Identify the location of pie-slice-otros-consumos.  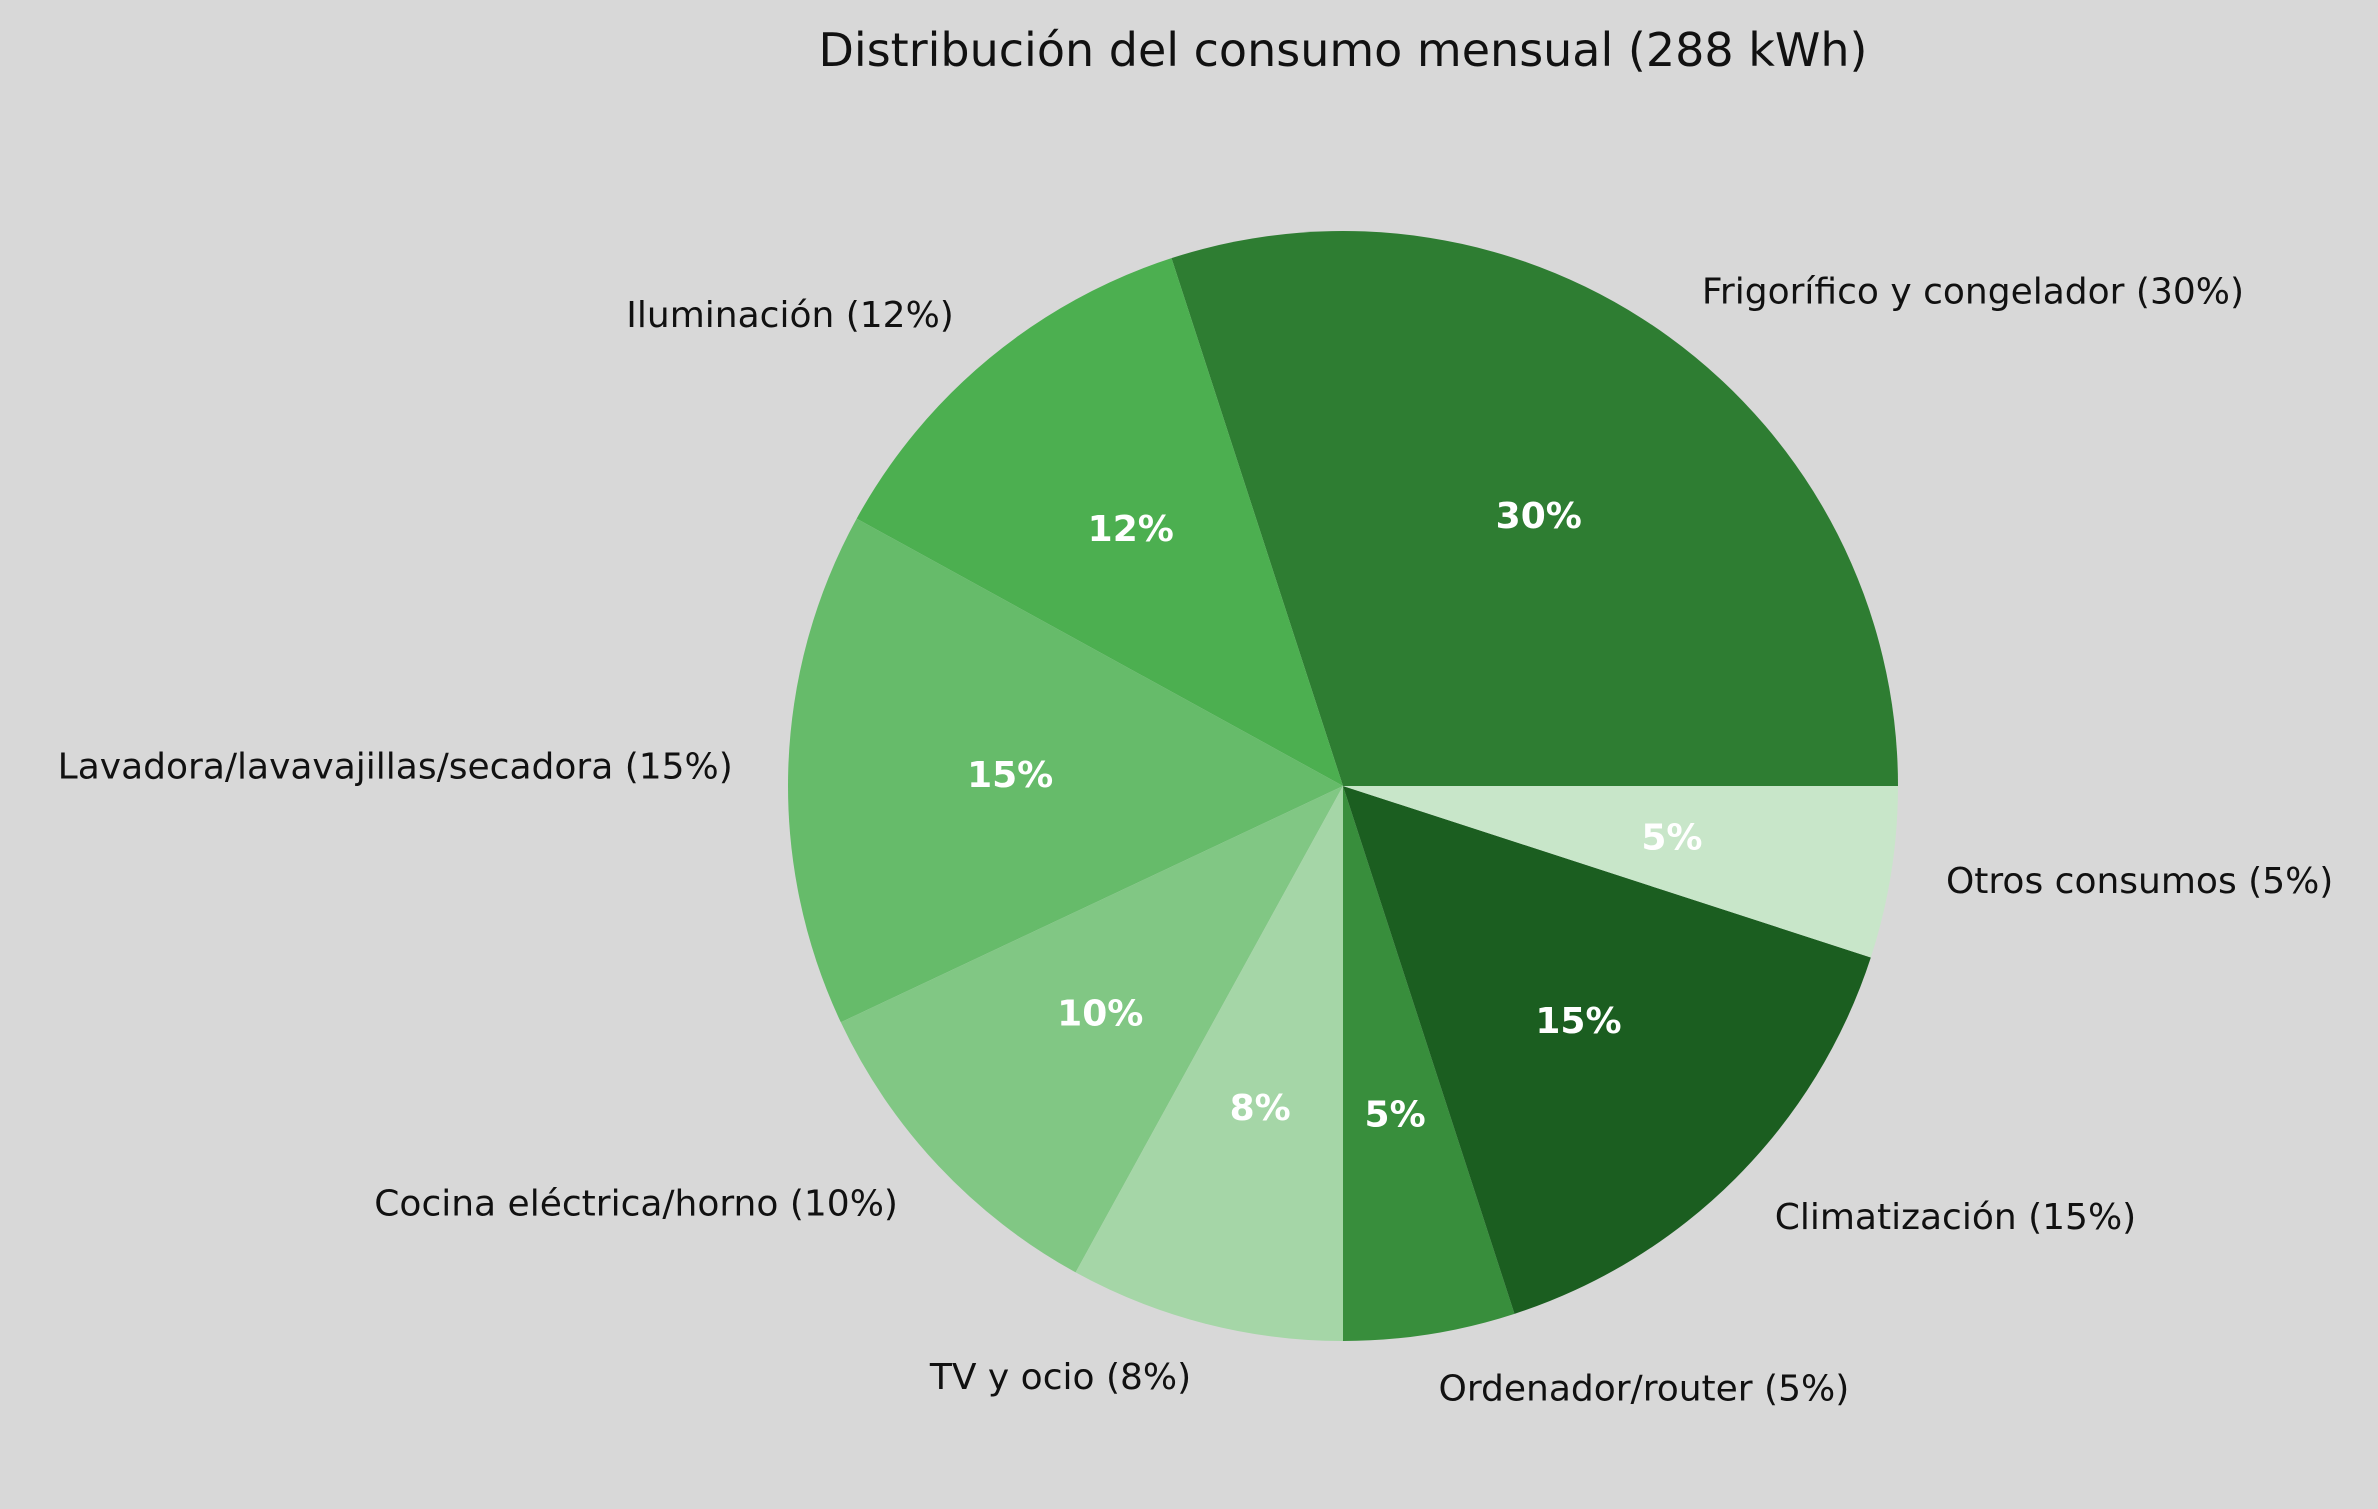
(1620, 872).